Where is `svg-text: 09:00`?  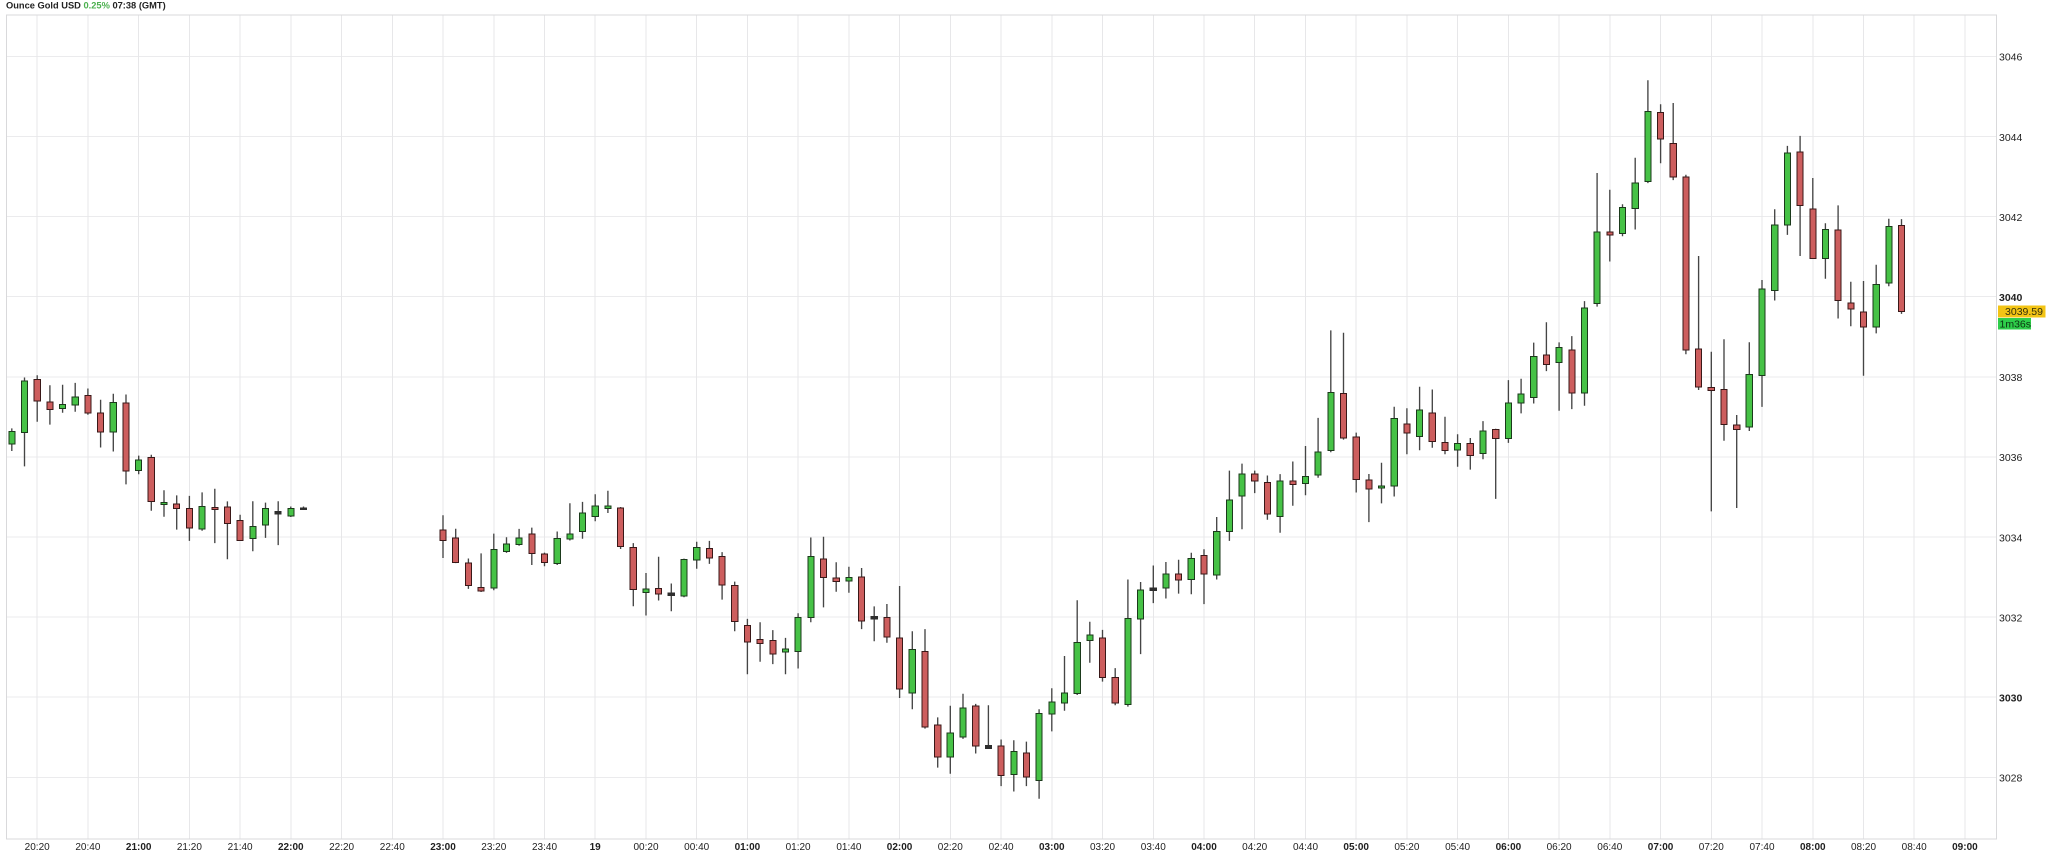
svg-text: 09:00 is located at coordinates (1965, 847).